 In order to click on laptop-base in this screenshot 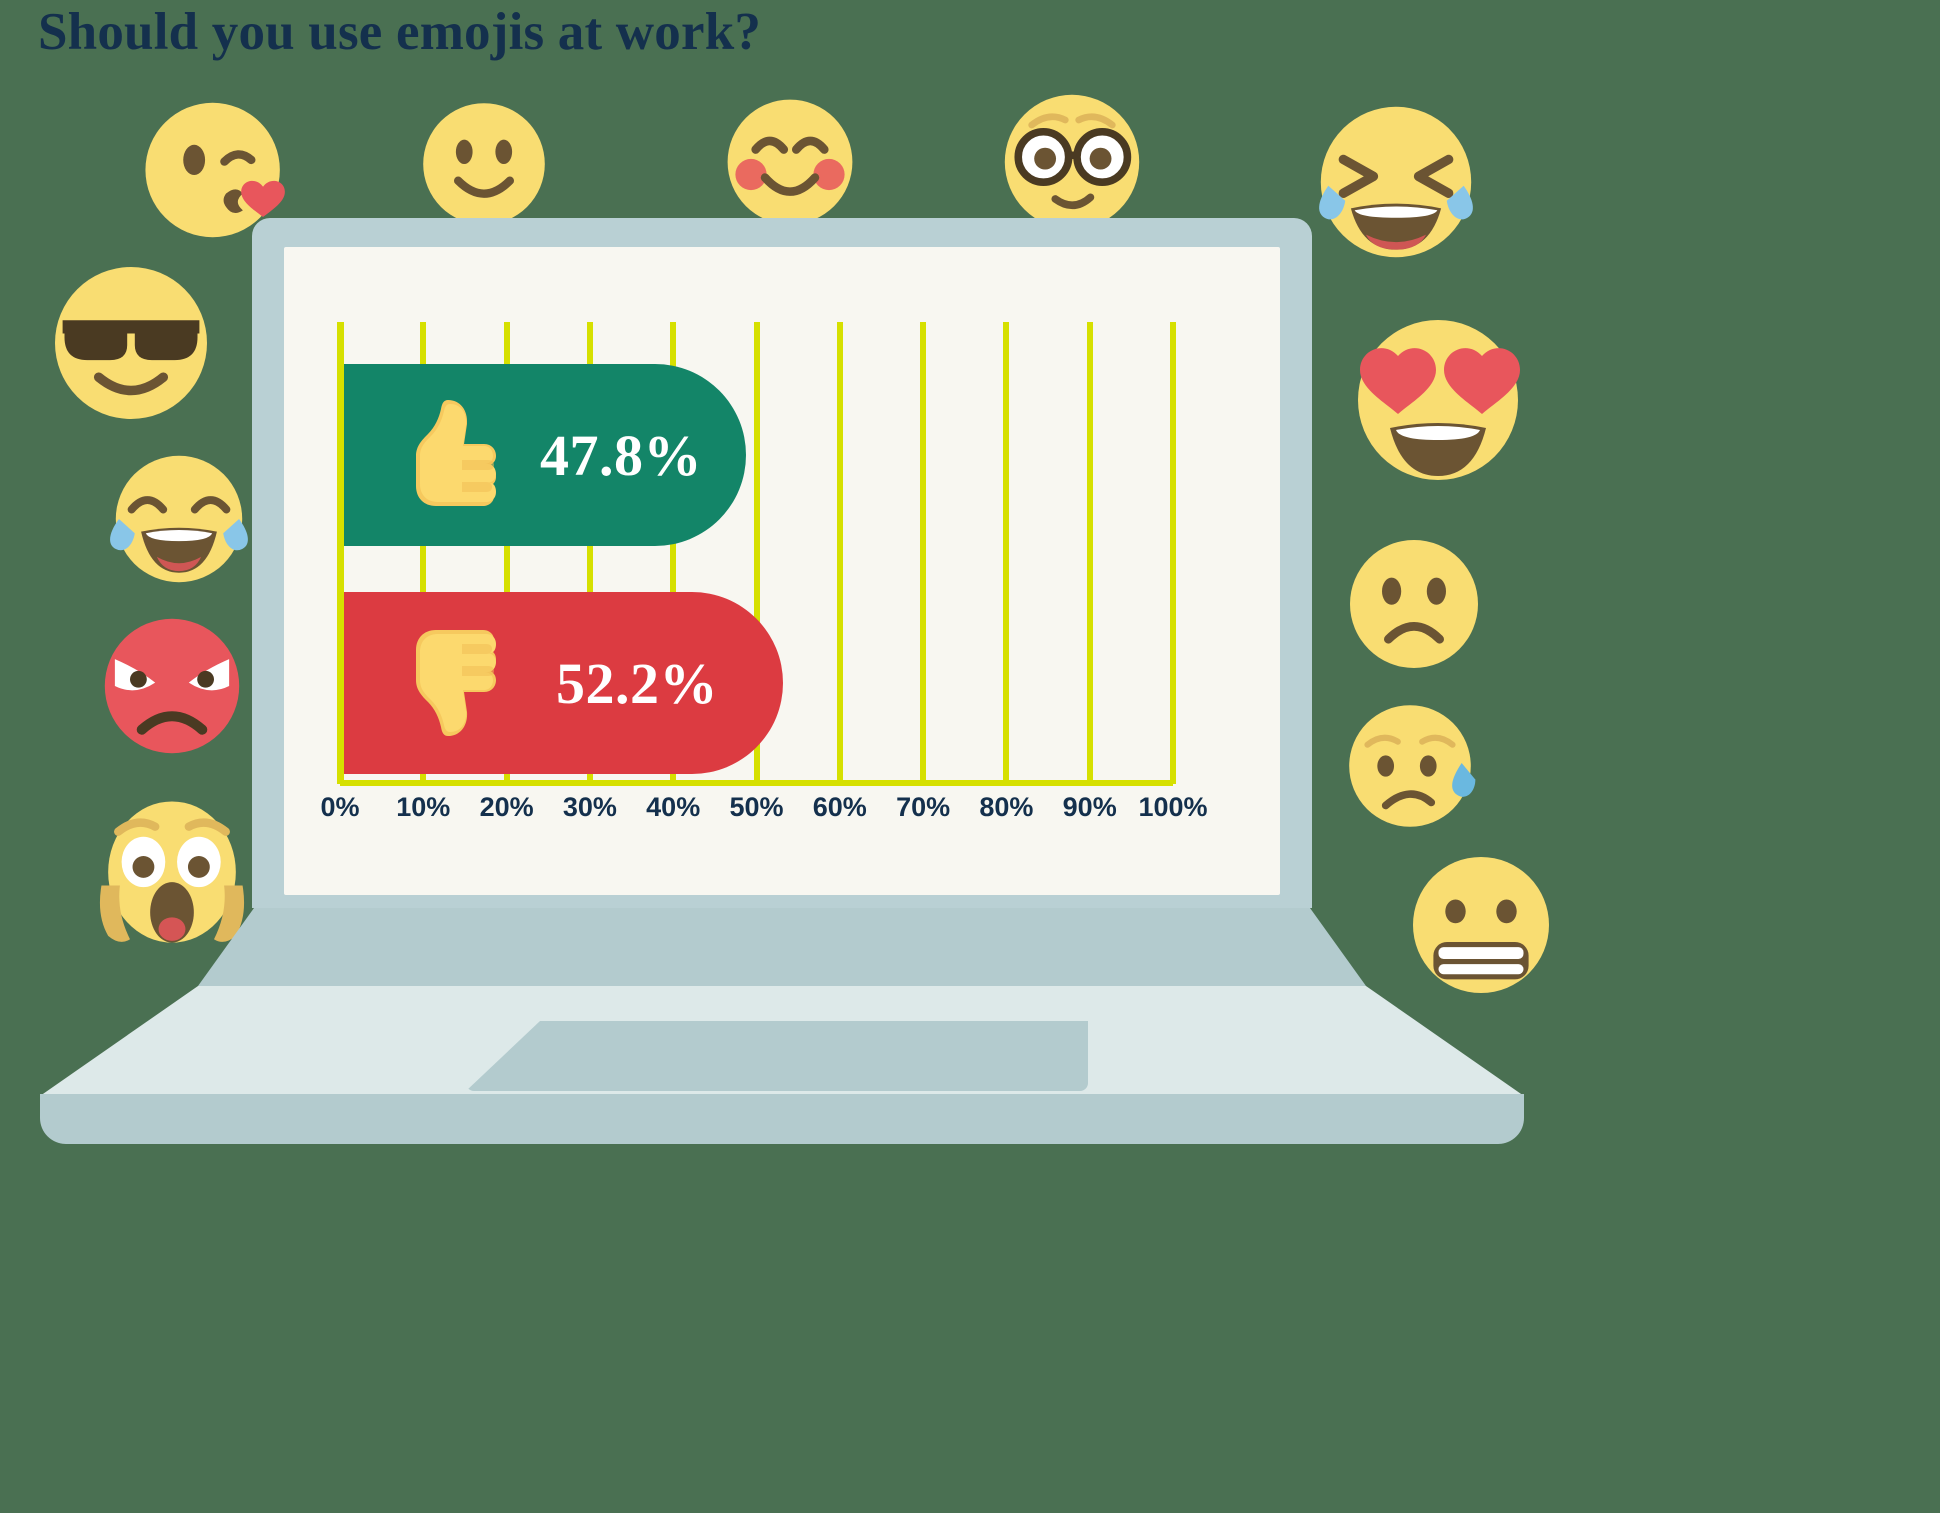, I will do `click(782, 1119)`.